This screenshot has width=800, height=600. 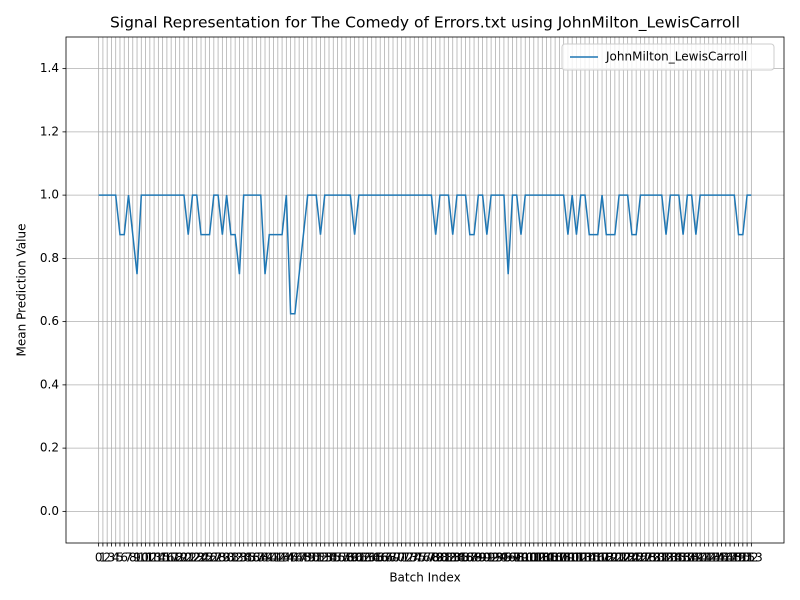 I want to click on y-tick-label: 0.8, so click(x=49, y=258).